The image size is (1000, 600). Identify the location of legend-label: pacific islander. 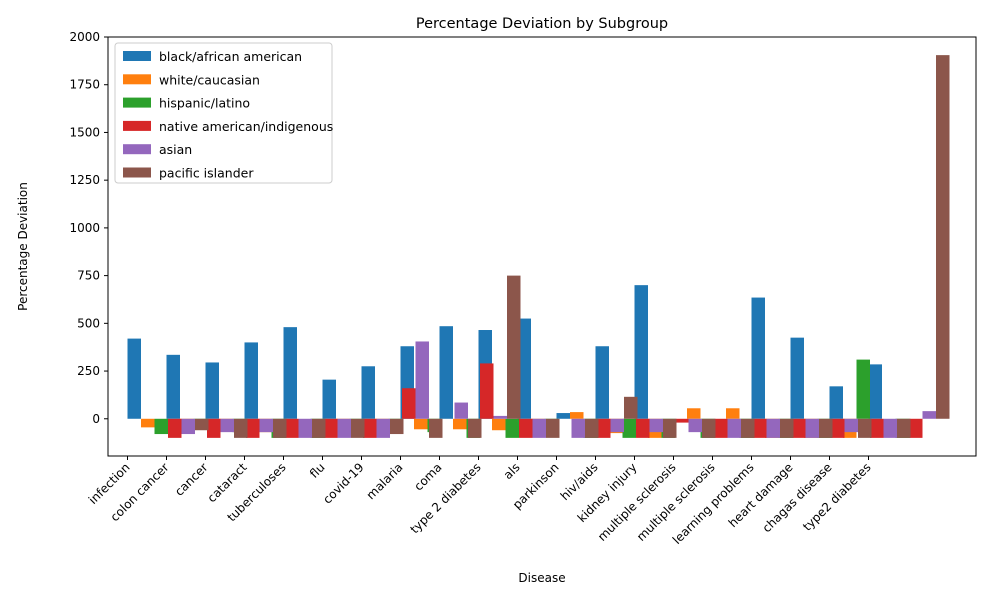
(206, 173).